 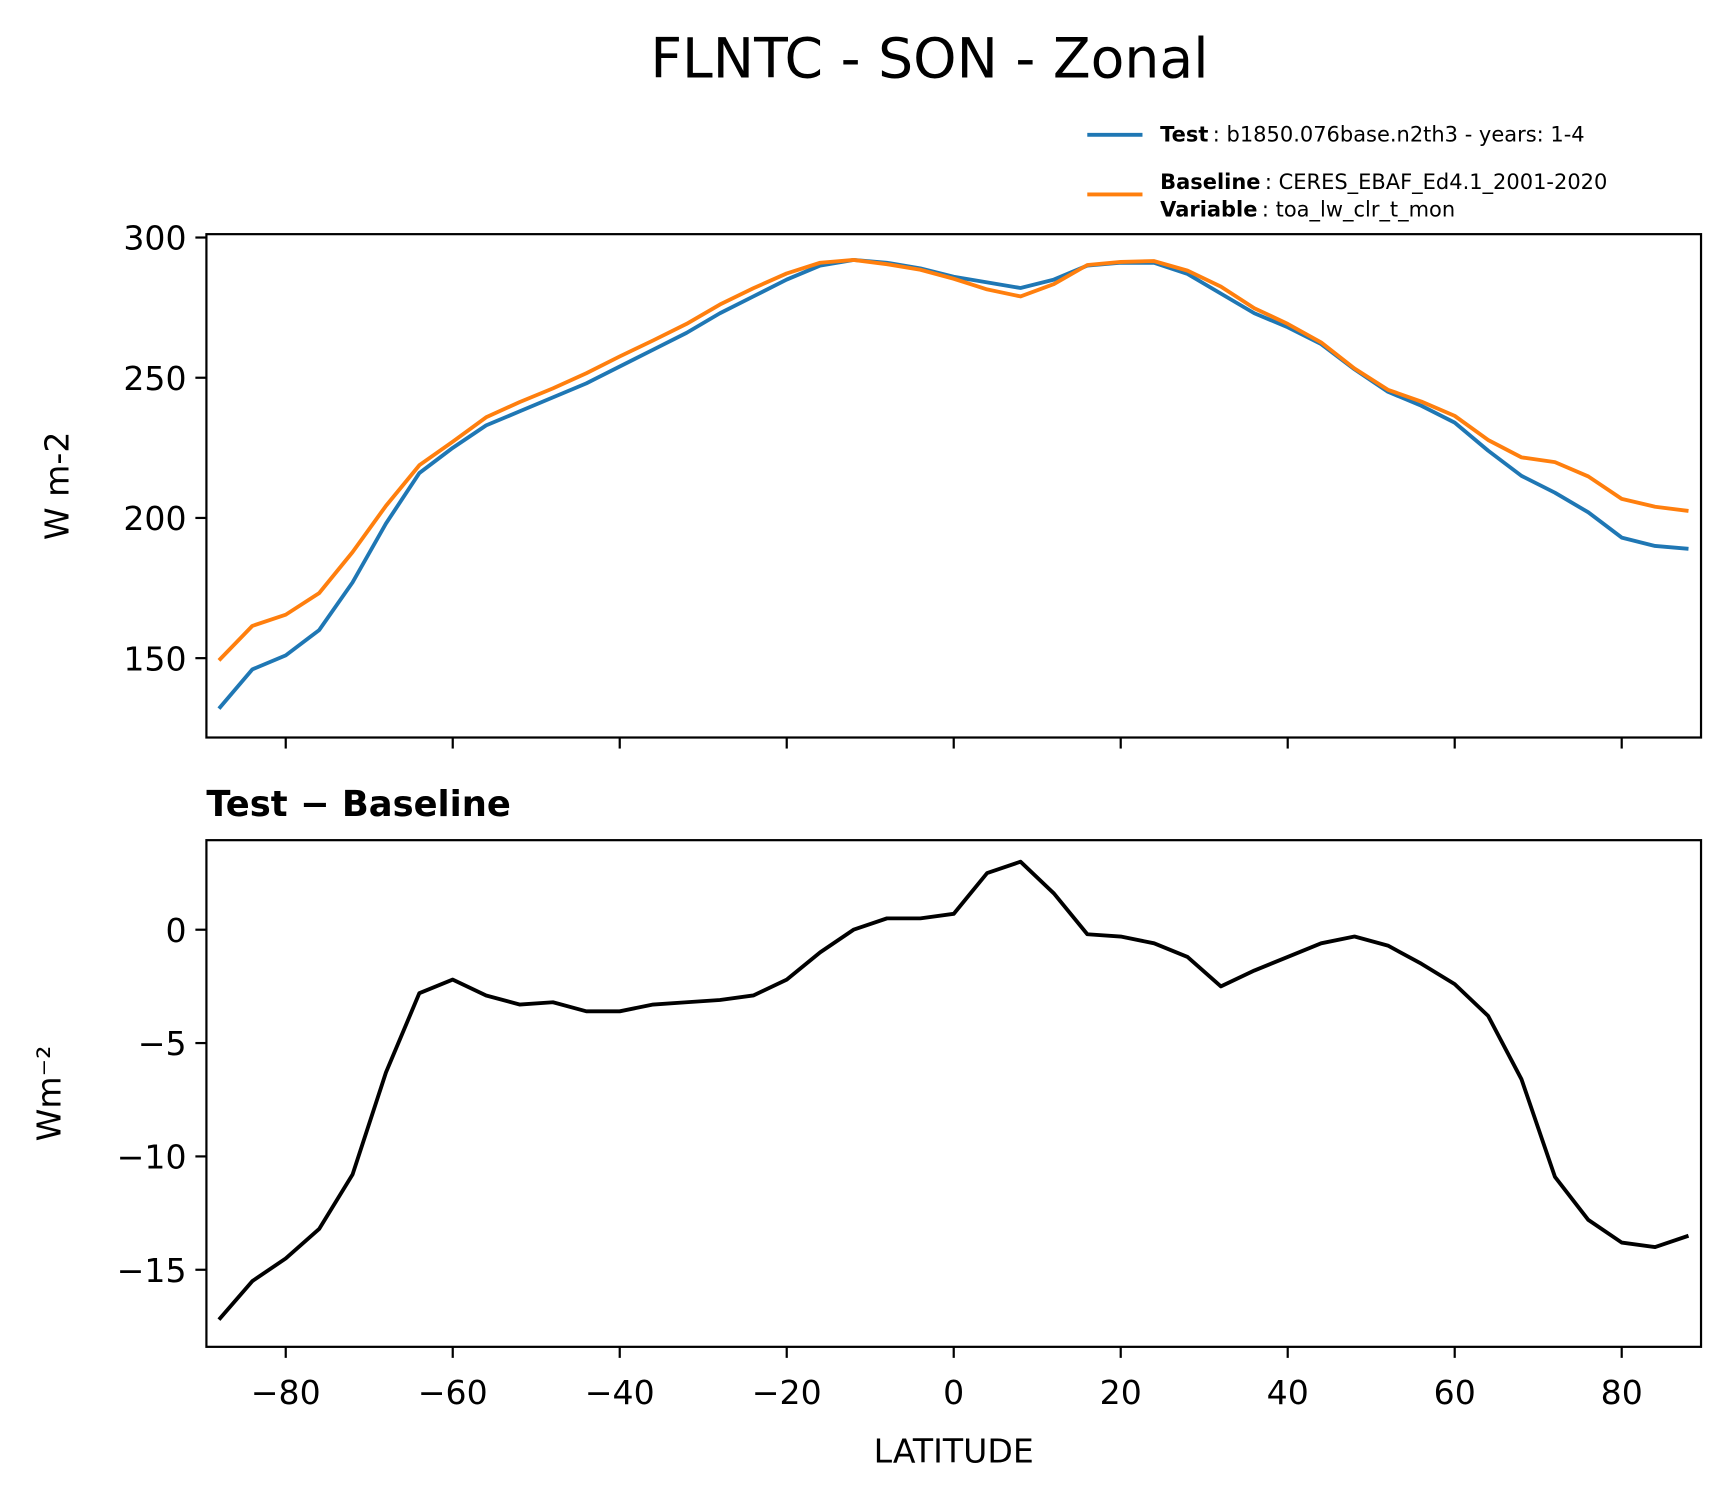 What do you see at coordinates (1399, 134) in the screenshot?
I see `legend-description: : b1850.076base.n2th3 - years: 1-4` at bounding box center [1399, 134].